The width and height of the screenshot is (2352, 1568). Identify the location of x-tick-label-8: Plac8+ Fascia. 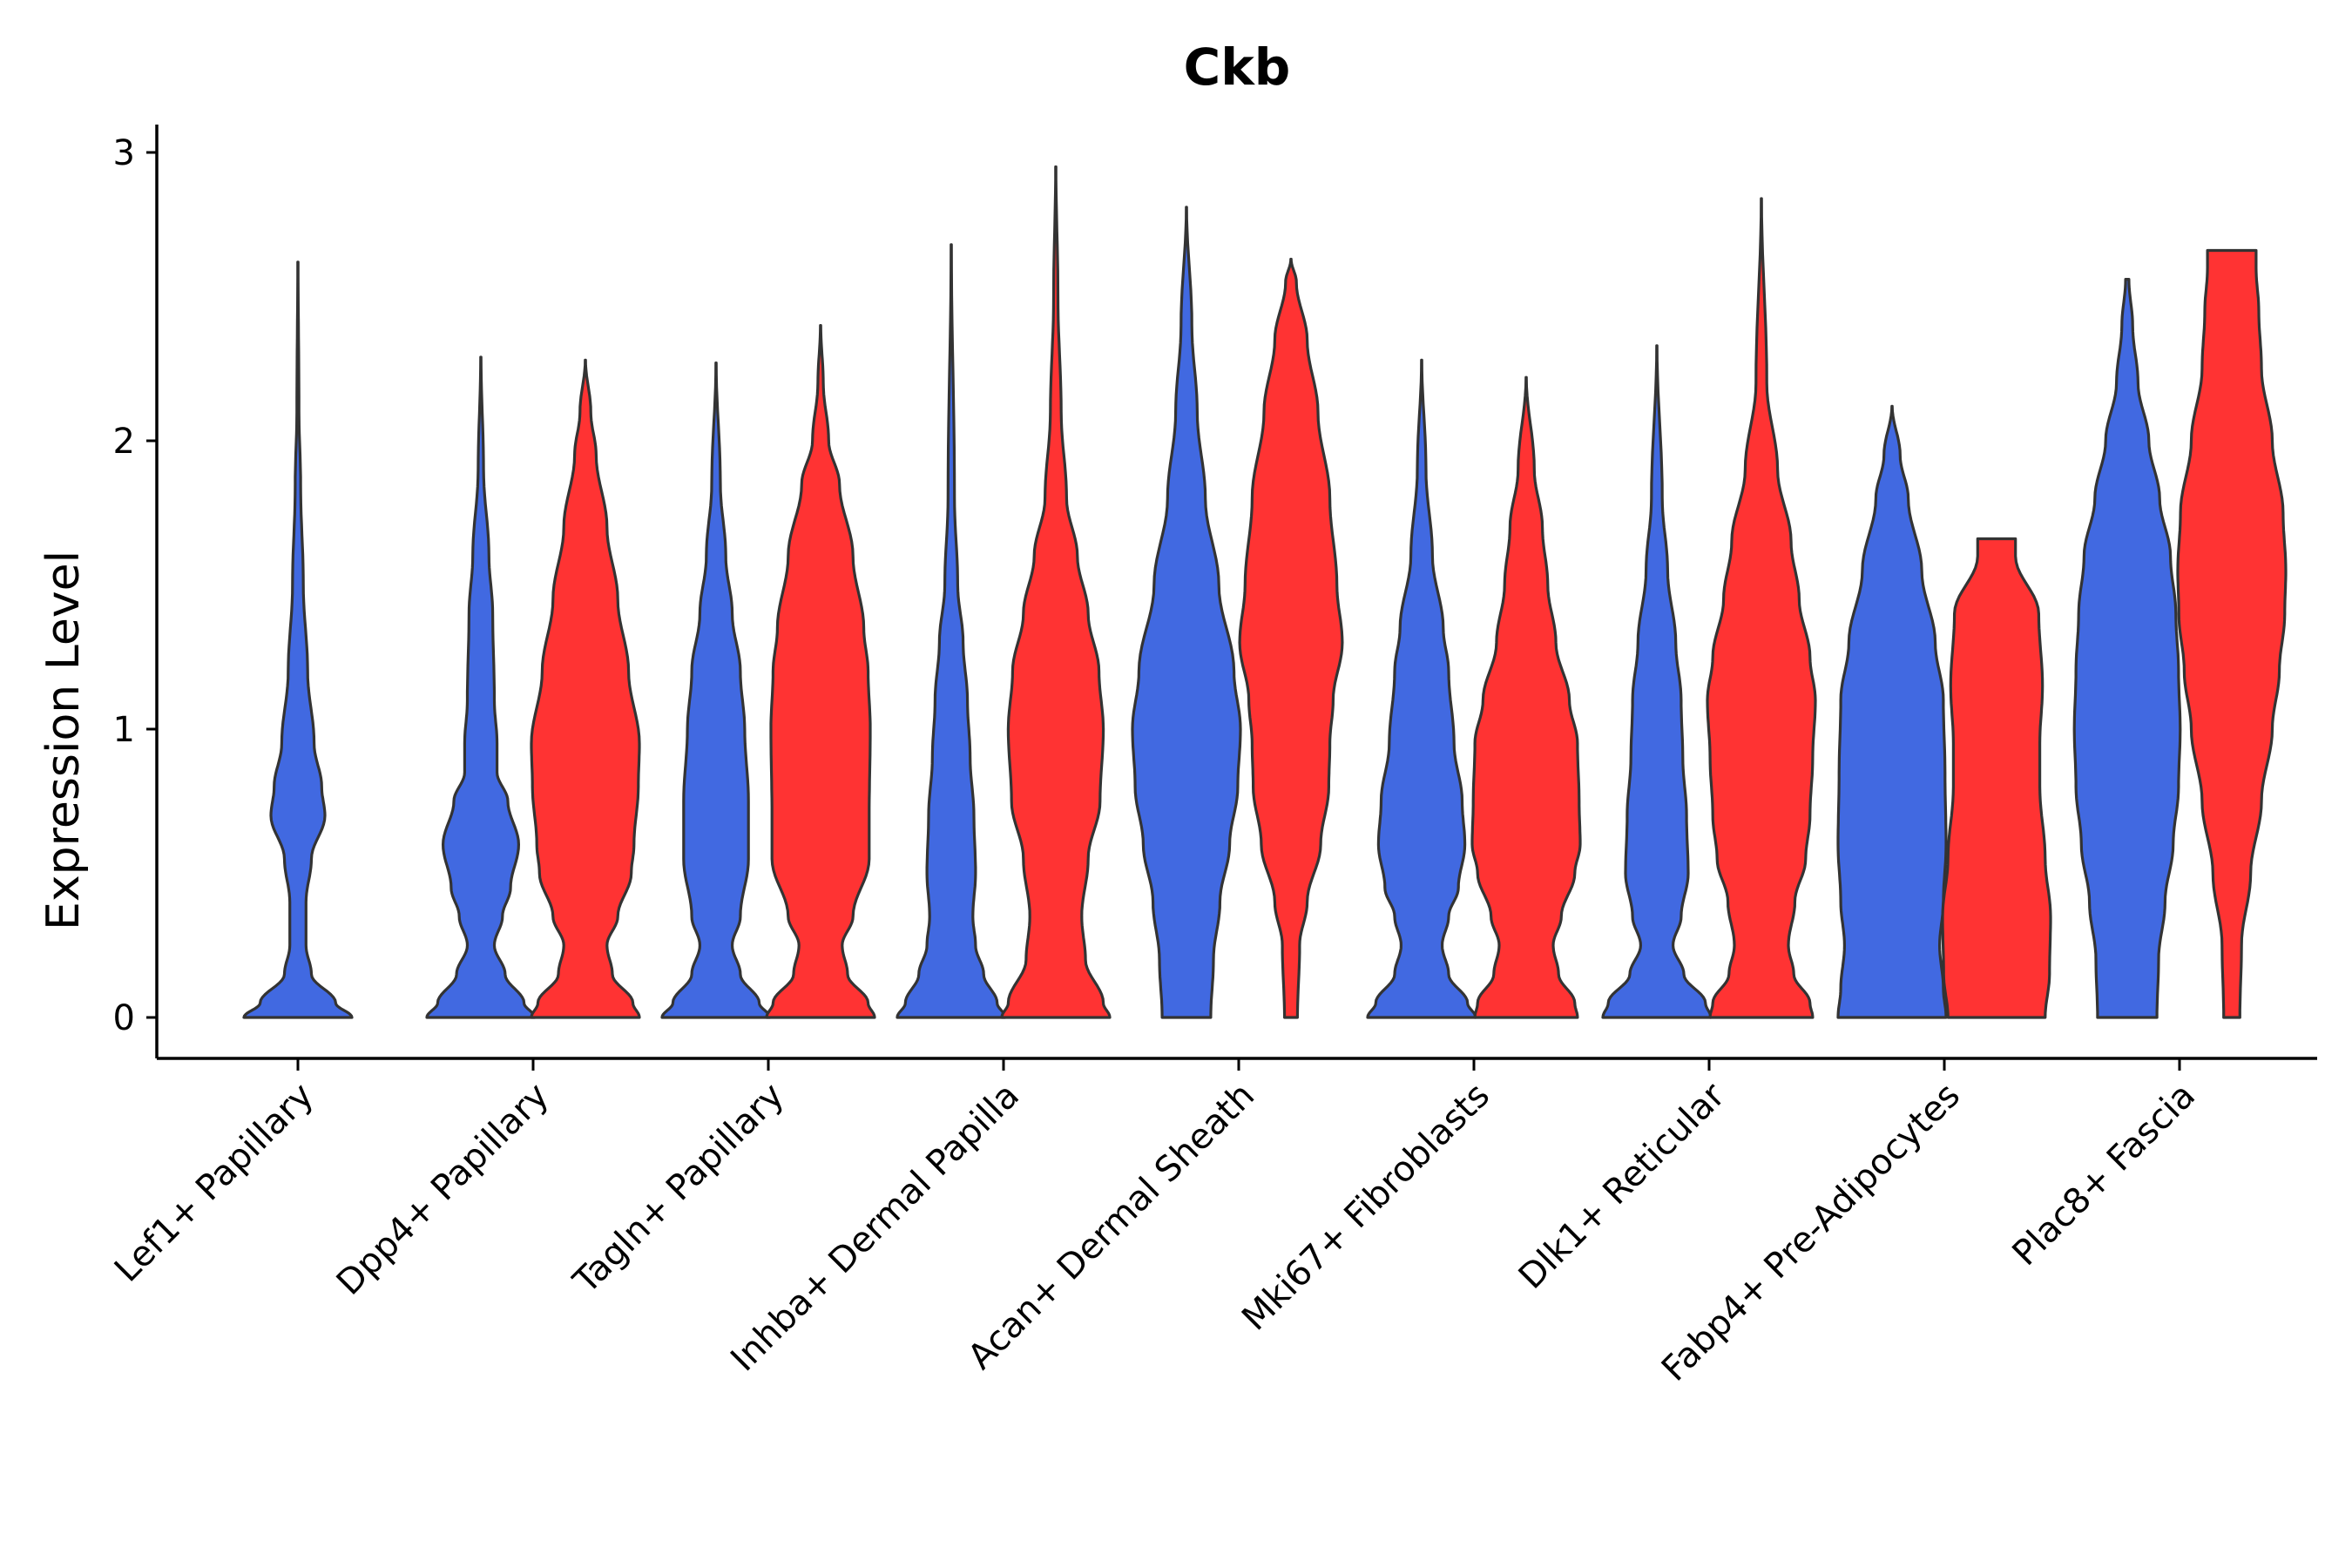
(2104, 1175).